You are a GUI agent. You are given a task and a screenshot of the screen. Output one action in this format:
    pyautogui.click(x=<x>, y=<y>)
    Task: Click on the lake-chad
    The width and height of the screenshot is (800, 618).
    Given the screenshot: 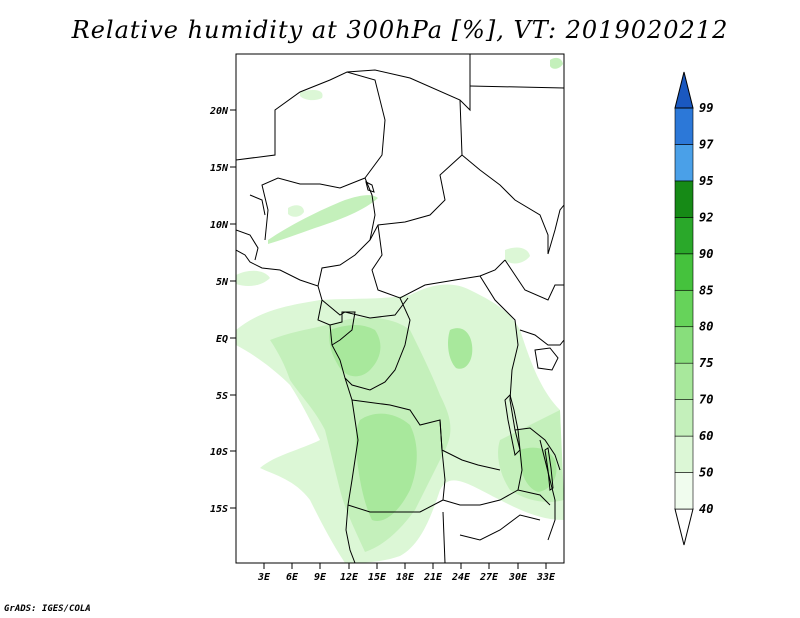 What is the action you would take?
    pyautogui.click(x=370, y=187)
    